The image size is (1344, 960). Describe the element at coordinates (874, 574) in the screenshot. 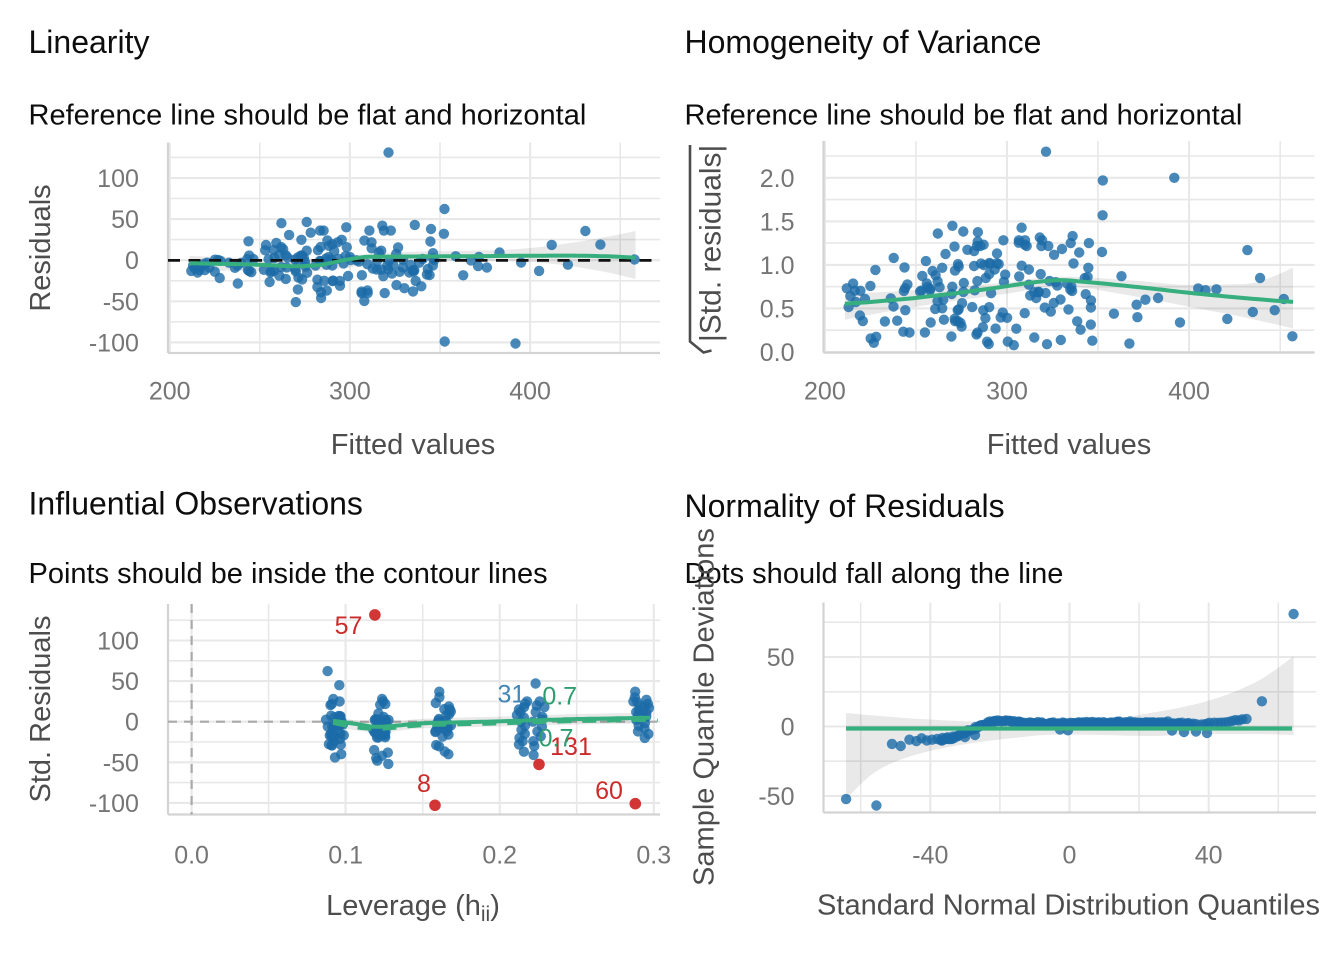

I see `svg-text:Dots should fall along the lin: Dots should fall along the line` at that location.